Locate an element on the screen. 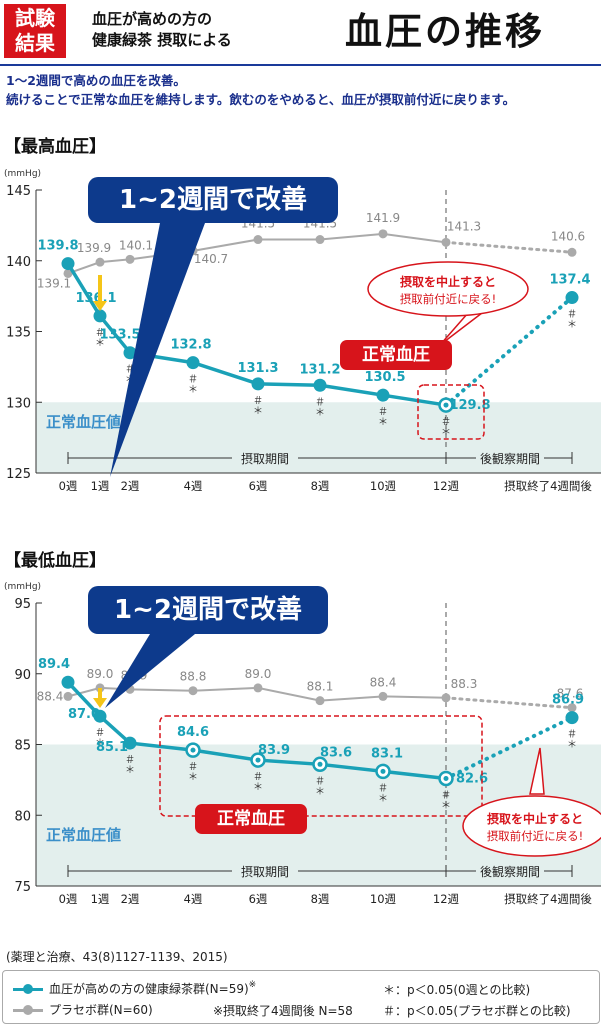 This screenshot has width=601, height=1027. tea-data-label: 133.5 is located at coordinates (119, 335).